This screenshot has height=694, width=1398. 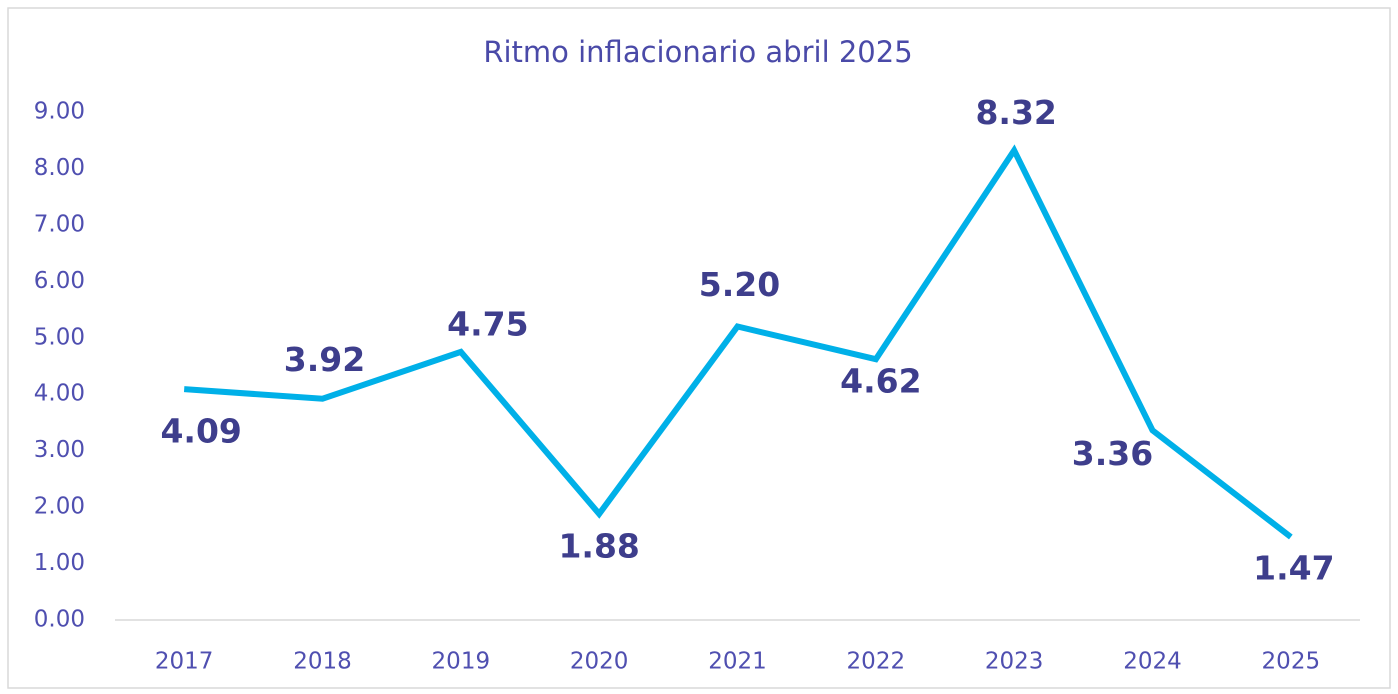 I want to click on chart-title: Ritmo inflacionario abril 2025, so click(x=697, y=52).